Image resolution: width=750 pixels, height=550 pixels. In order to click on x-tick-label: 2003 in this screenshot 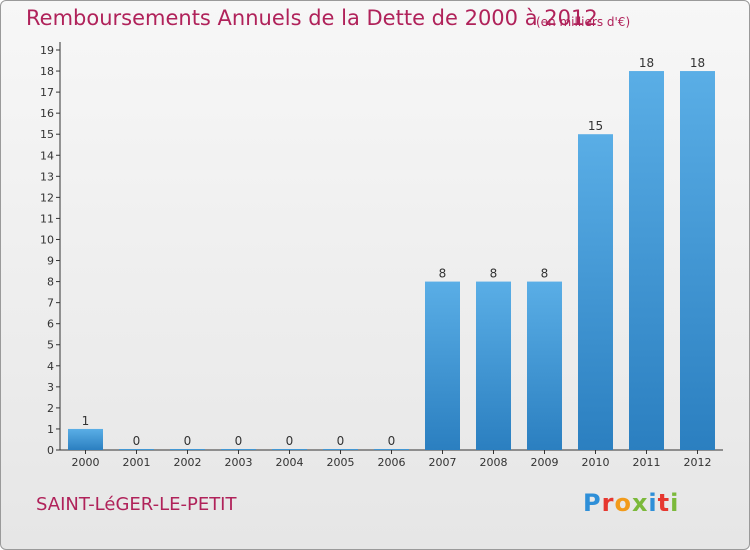, I will do `click(239, 462)`.